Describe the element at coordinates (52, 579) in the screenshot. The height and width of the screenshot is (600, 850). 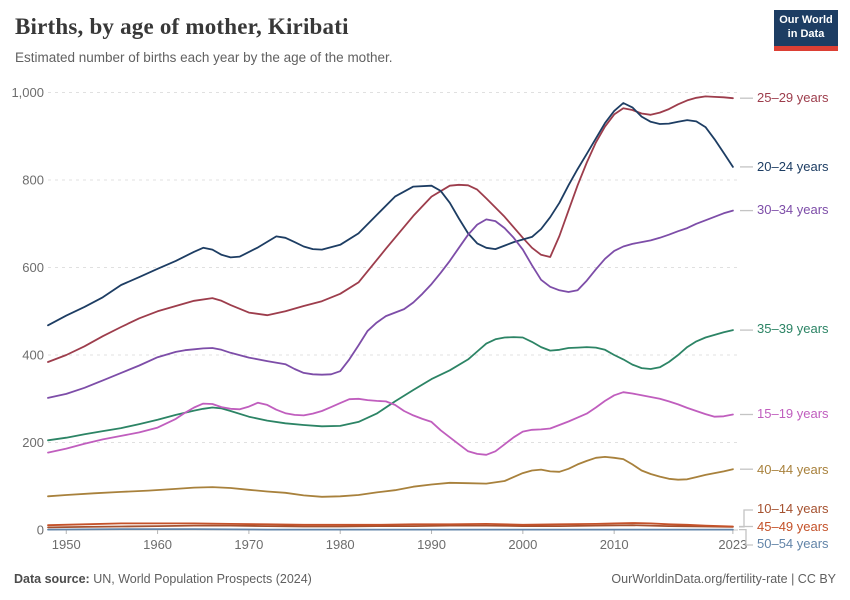
I see `footer-data-source-label: Data source:` at that location.